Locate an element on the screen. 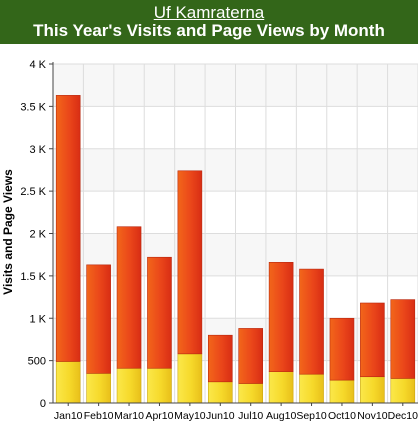  x-tick-label: Aug10 is located at coordinates (281, 416).